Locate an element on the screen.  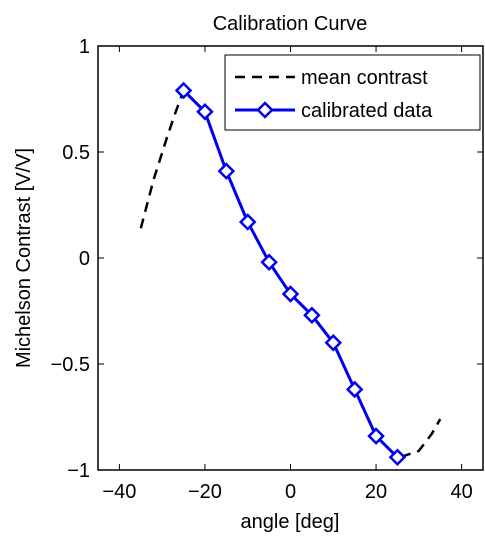
y-axis-label: Michelson Contrast [V/V] is located at coordinates (24, 258).